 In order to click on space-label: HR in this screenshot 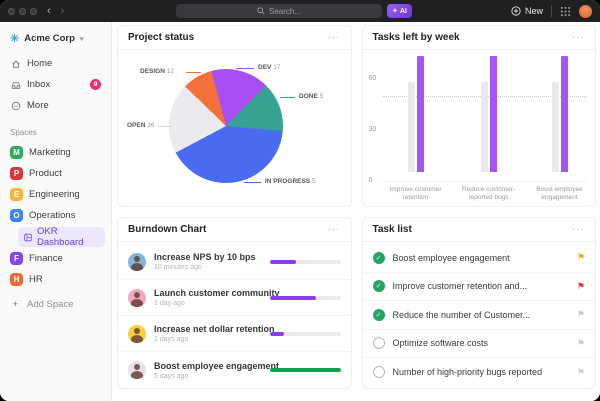, I will do `click(36, 279)`.